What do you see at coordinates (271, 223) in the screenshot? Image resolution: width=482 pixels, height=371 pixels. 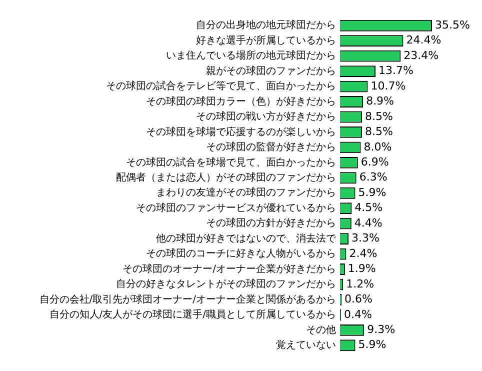 I see `y-tick-label: その球団の方針が好きだから` at bounding box center [271, 223].